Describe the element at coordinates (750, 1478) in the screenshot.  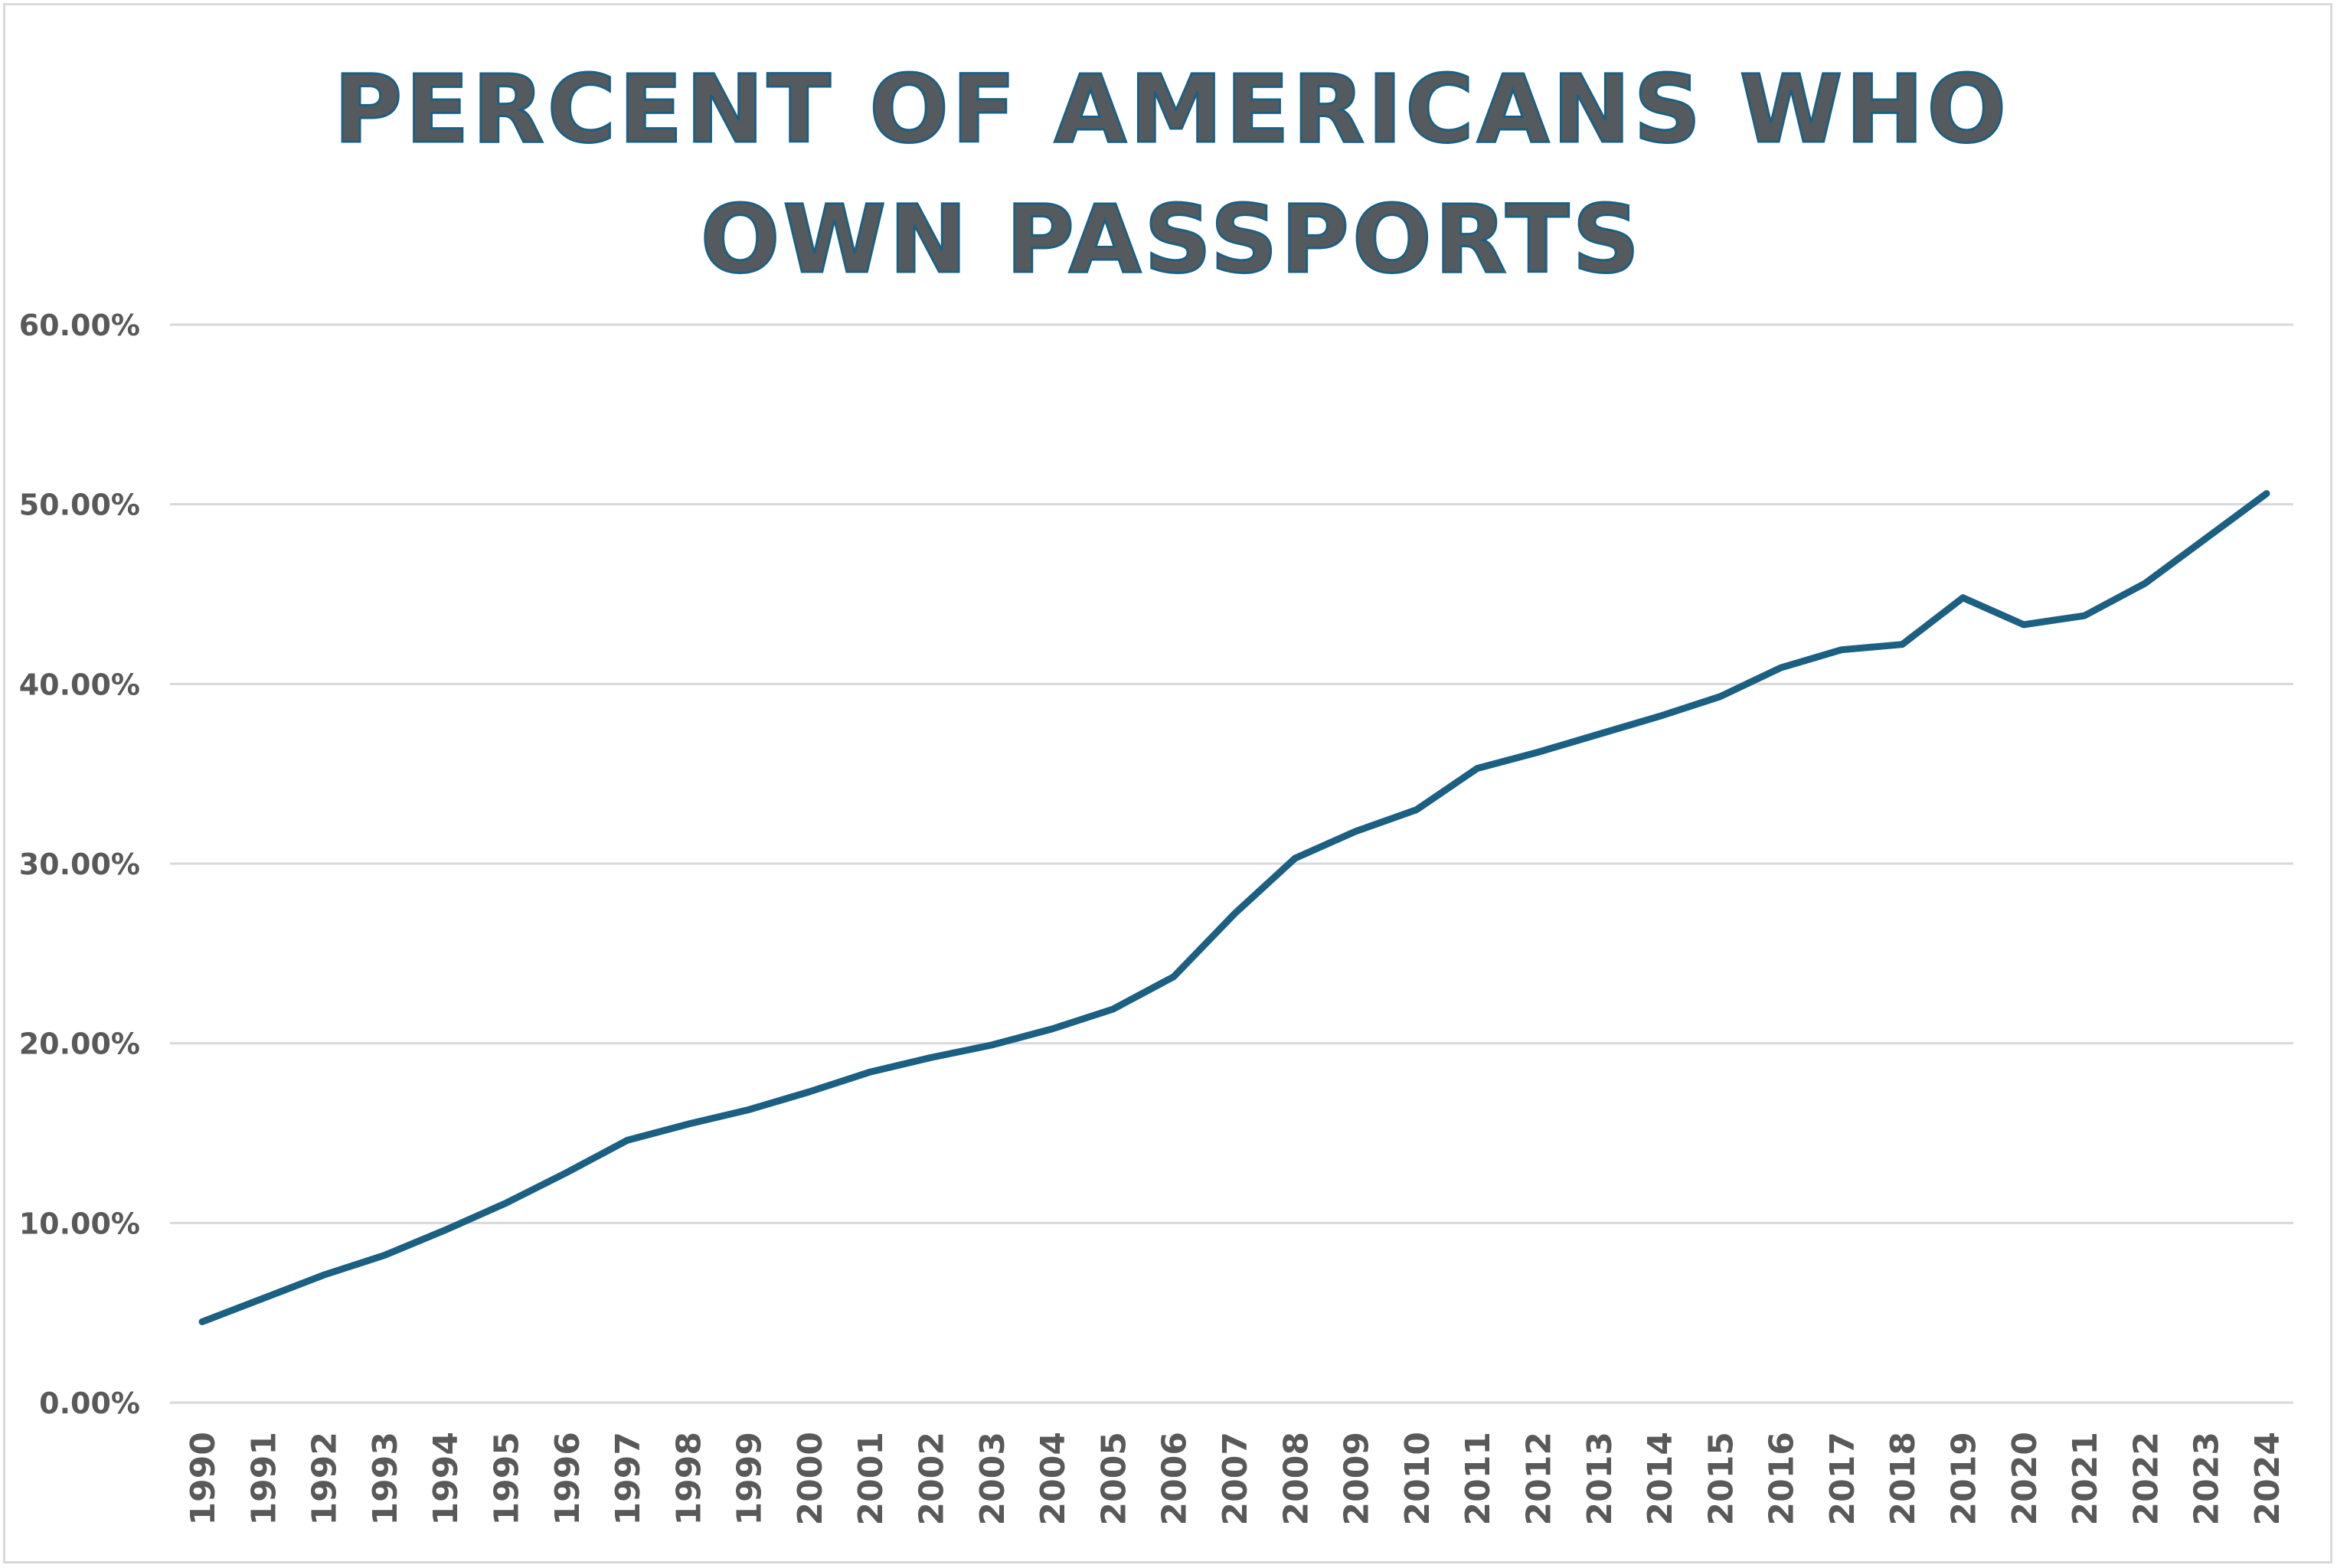
I see `x-tick-label: 1999` at that location.